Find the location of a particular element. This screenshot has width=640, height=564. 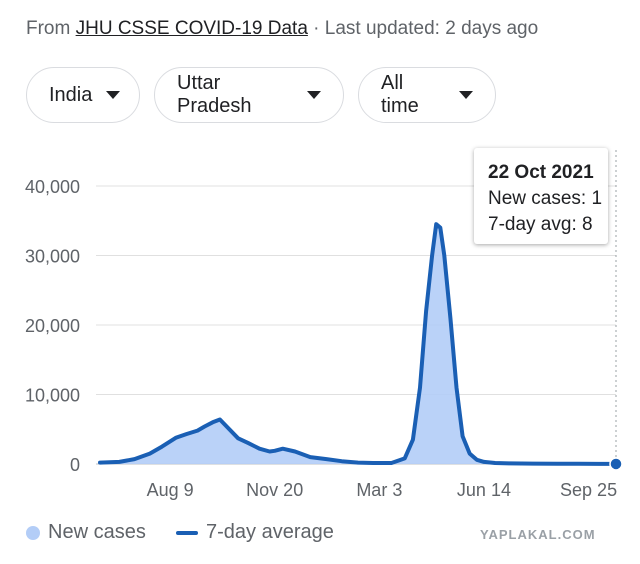

legend-new-cases: New cases is located at coordinates (86, 532).